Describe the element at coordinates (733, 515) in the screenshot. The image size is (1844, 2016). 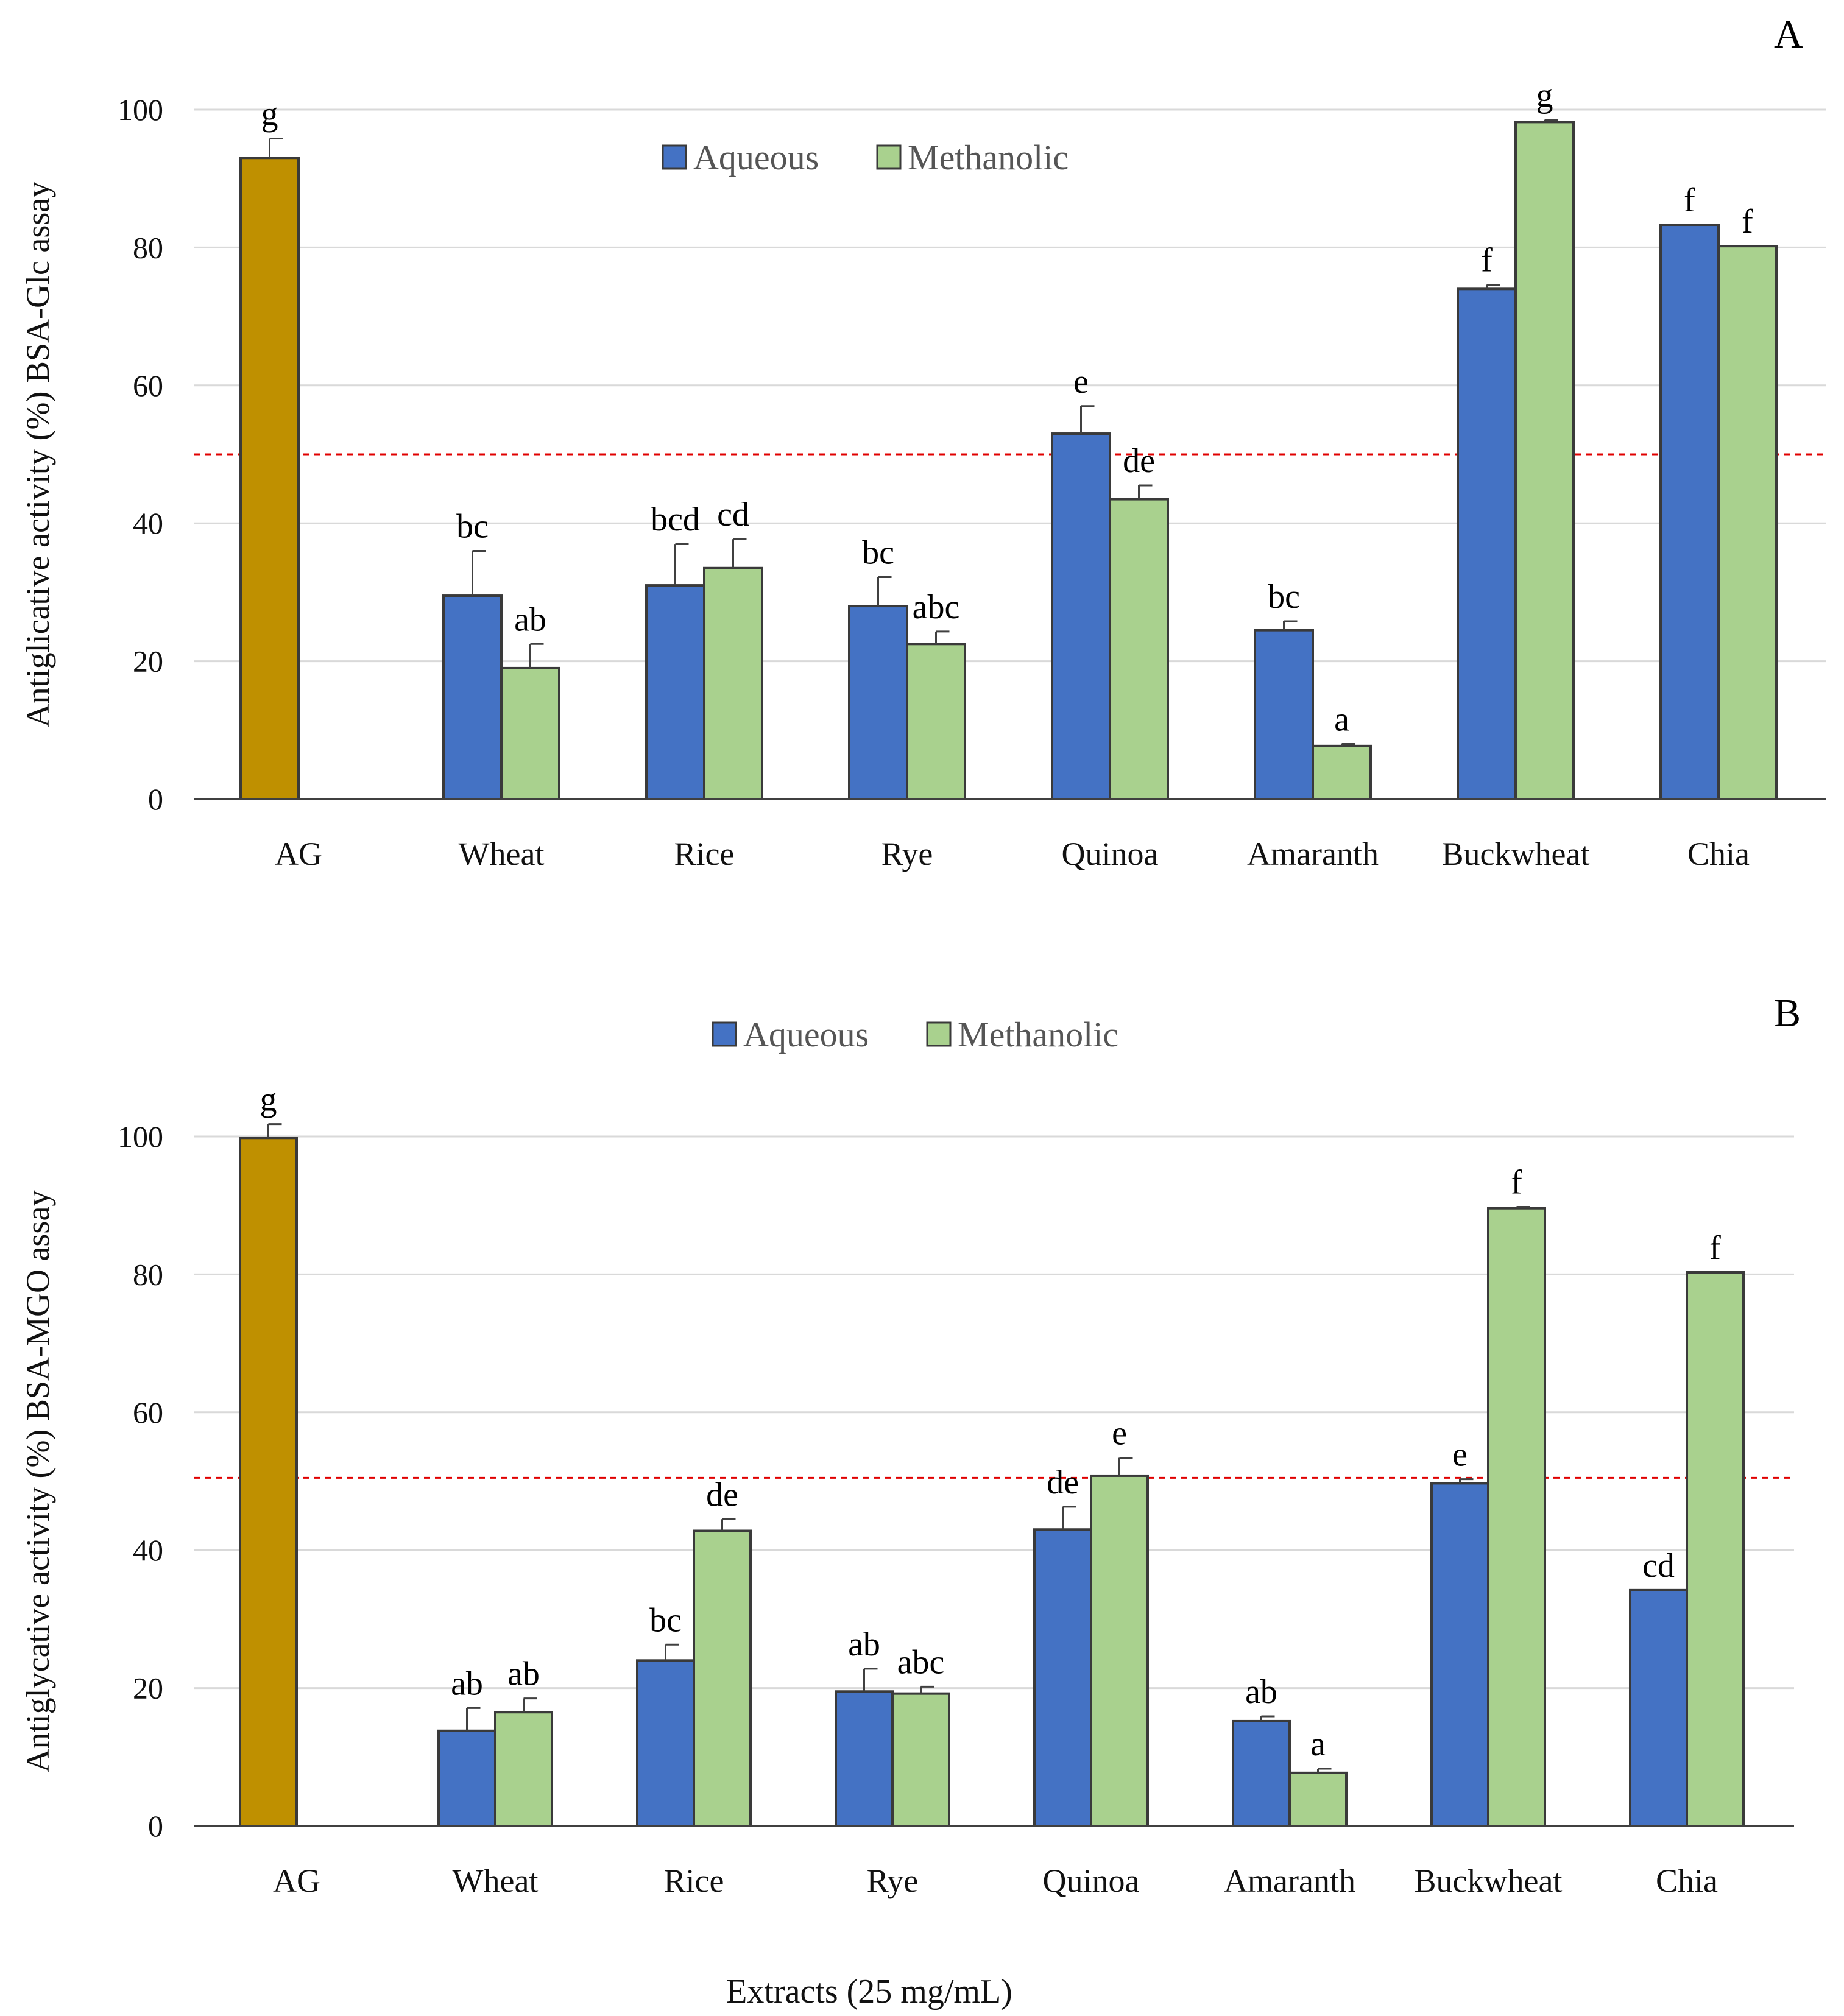
I see `bar-a-rice-methanolic-letter: cd` at that location.